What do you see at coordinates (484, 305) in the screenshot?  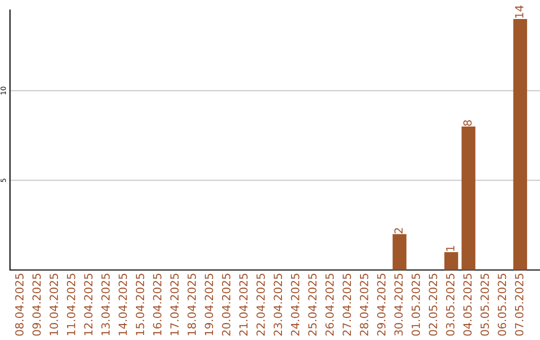 I see `x-tick-label: 05.05.2025` at bounding box center [484, 305].